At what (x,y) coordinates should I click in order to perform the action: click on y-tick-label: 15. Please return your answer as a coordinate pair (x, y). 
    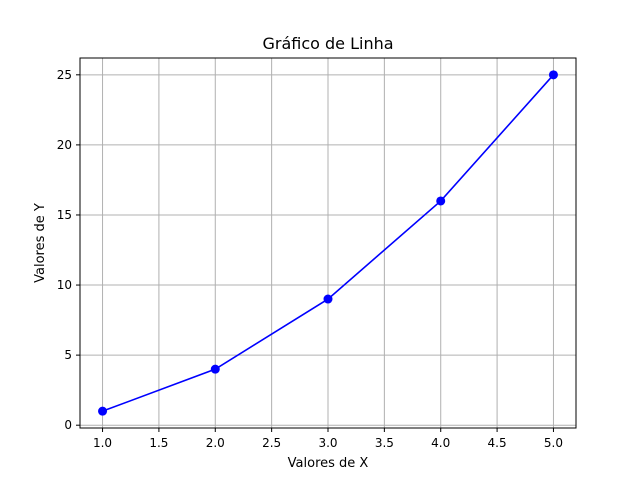
    Looking at the image, I should click on (64, 215).